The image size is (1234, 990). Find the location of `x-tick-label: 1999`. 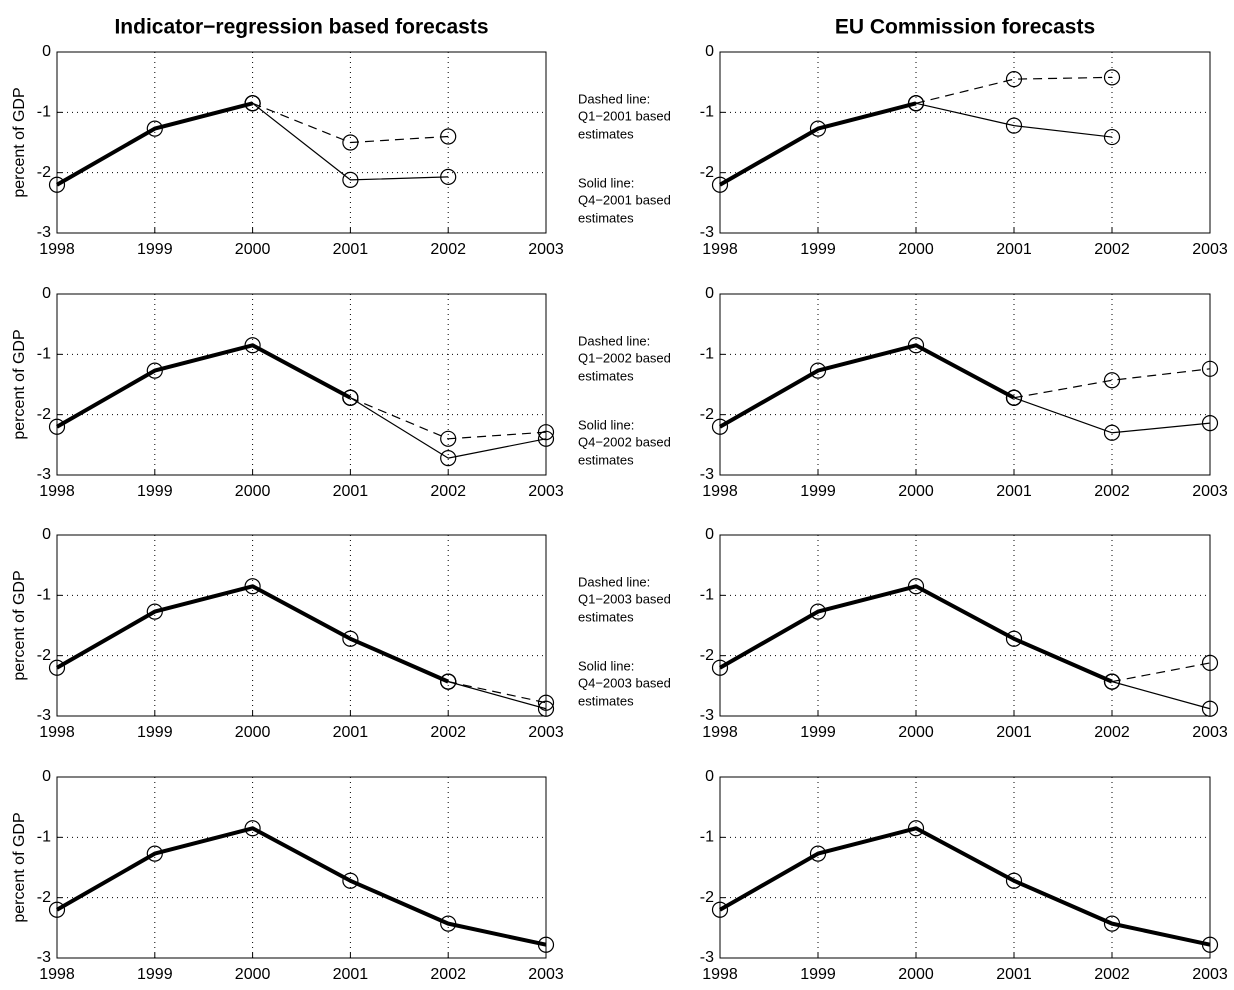

x-tick-label: 1999 is located at coordinates (818, 491).